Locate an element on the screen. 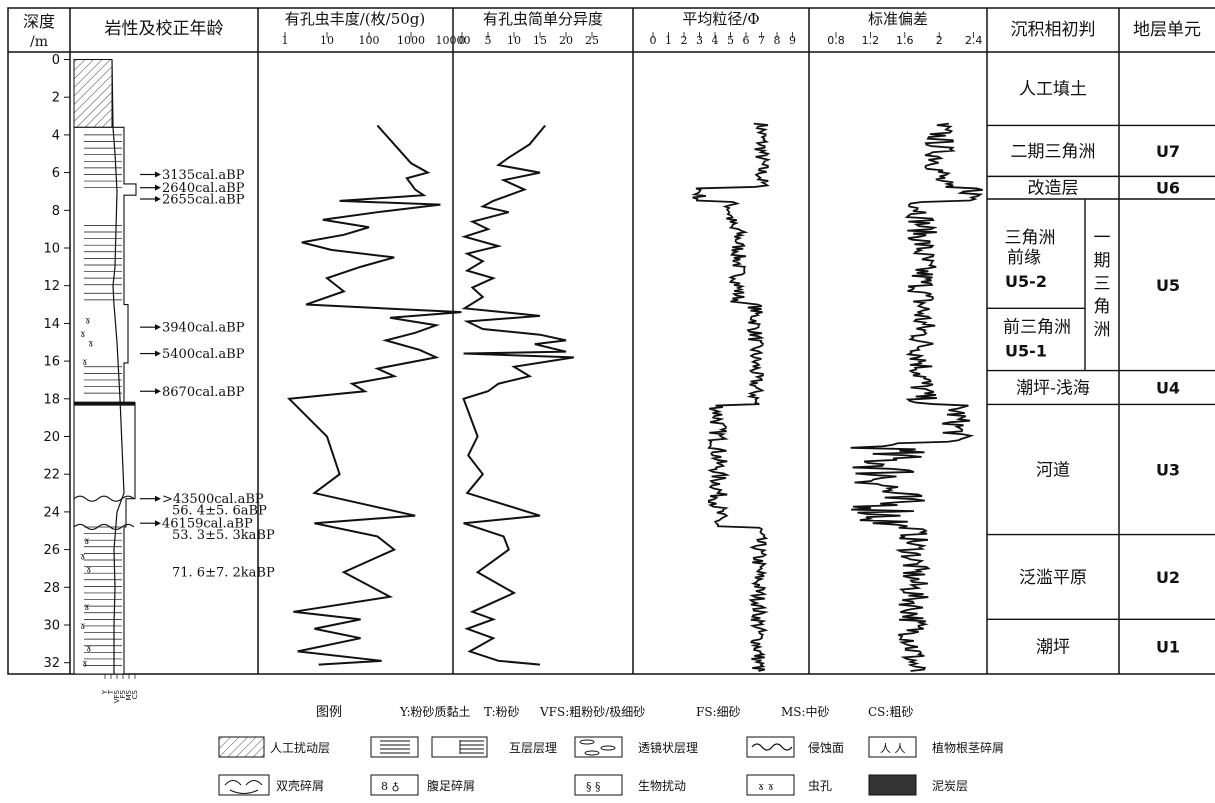 This screenshot has height=803, width=1215. depth-tick-label: 0 is located at coordinates (56, 60).